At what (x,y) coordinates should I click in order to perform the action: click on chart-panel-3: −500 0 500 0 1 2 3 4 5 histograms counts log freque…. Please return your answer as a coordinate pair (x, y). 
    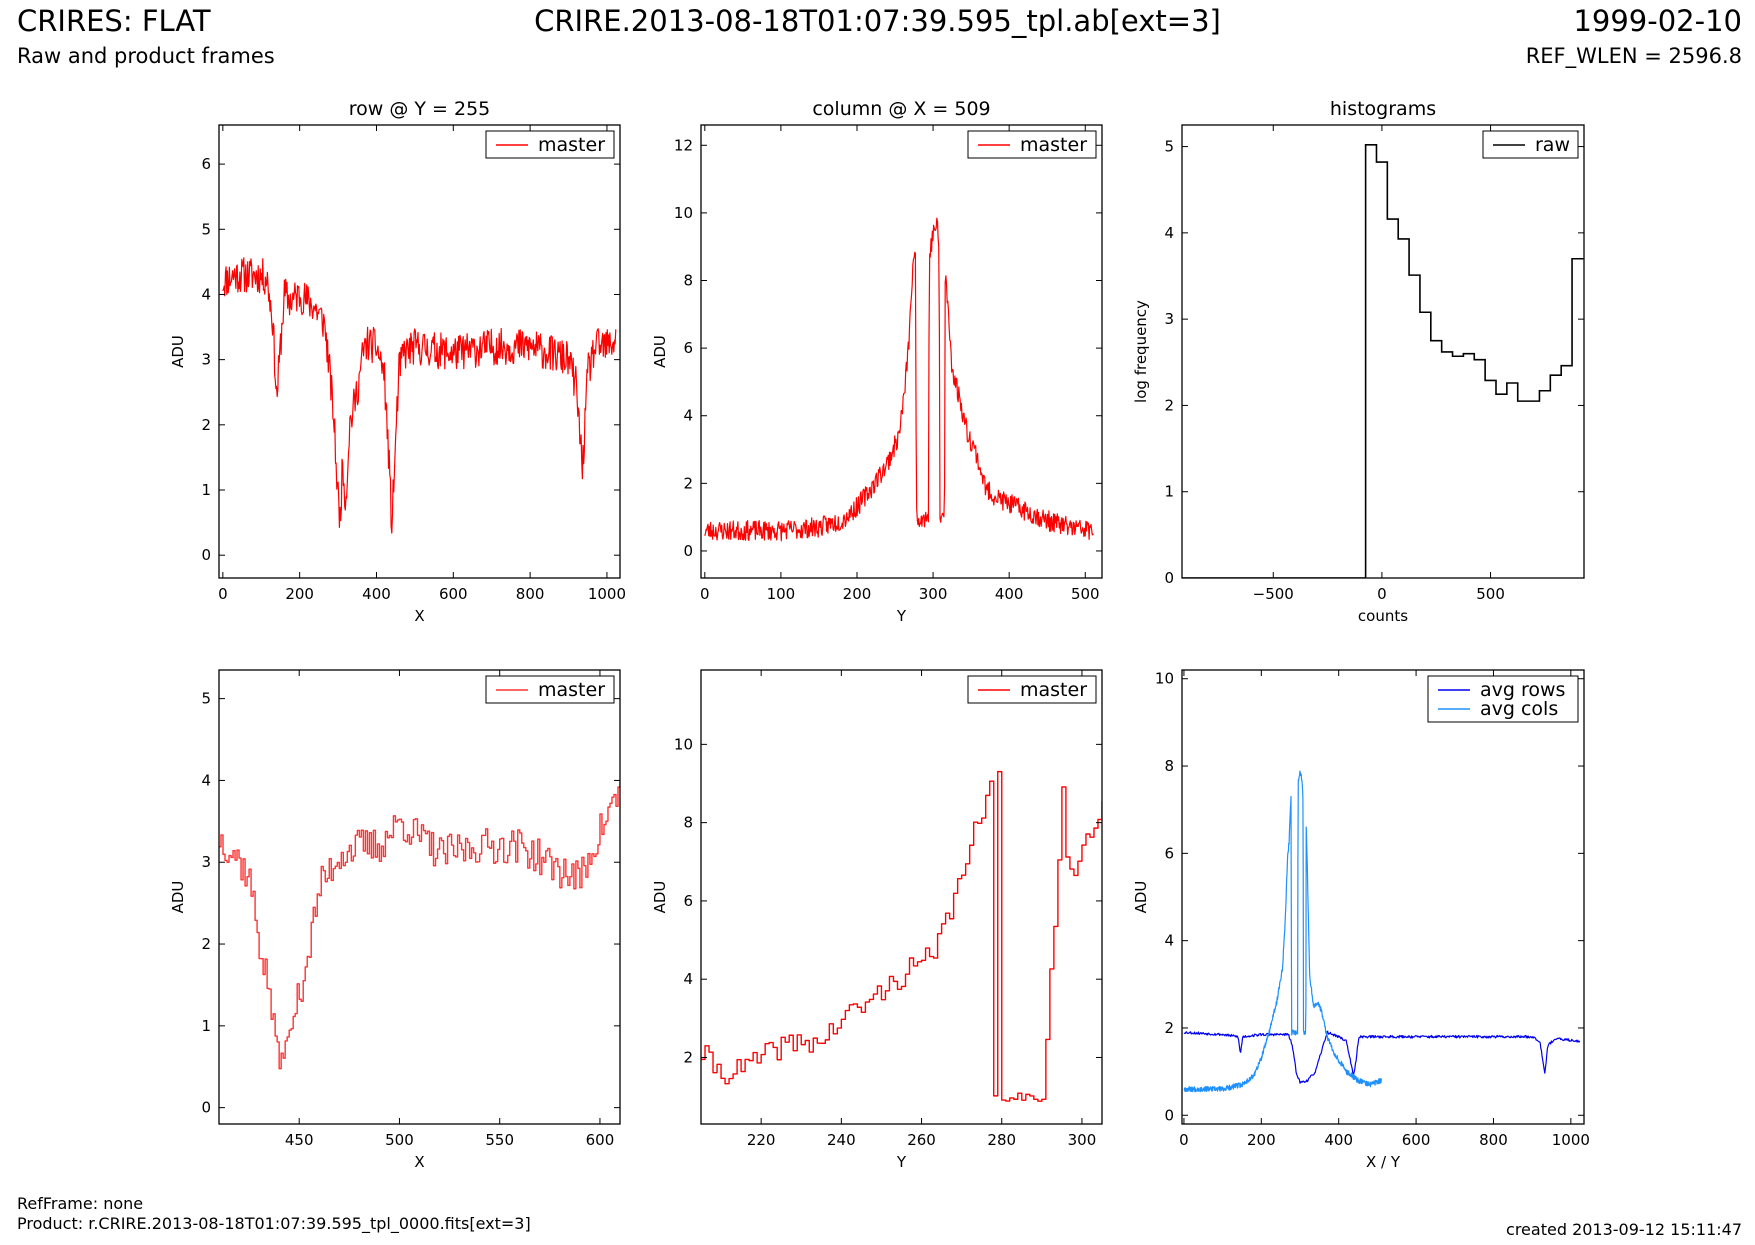
    Looking at the image, I should click on (1358, 361).